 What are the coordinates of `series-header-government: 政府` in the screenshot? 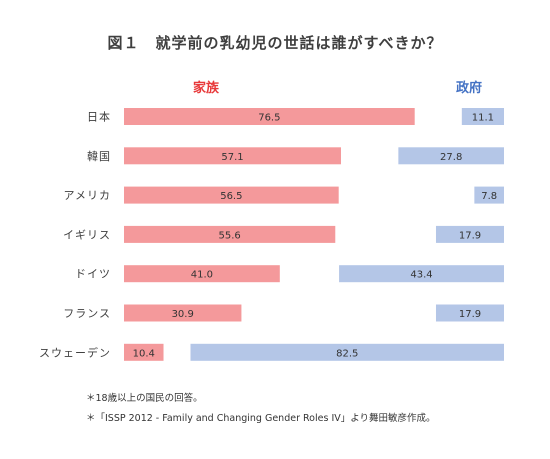 It's located at (469, 88).